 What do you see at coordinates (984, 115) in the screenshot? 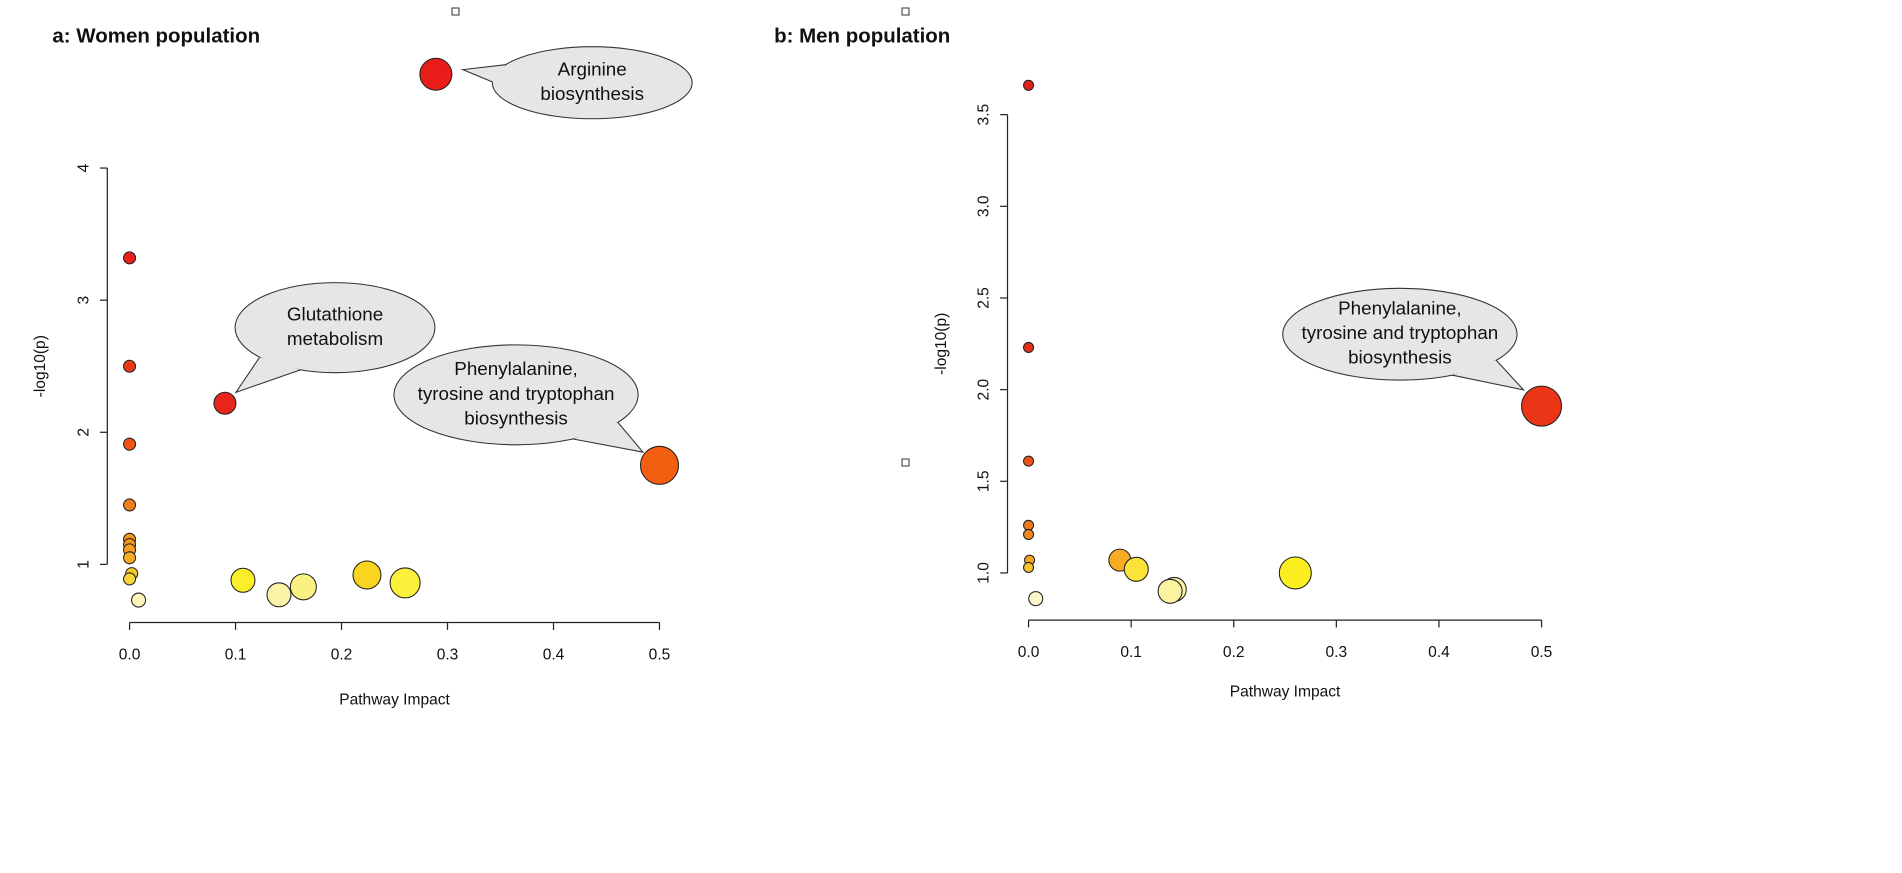
I see `y-tick-label: 3.5` at bounding box center [984, 115].